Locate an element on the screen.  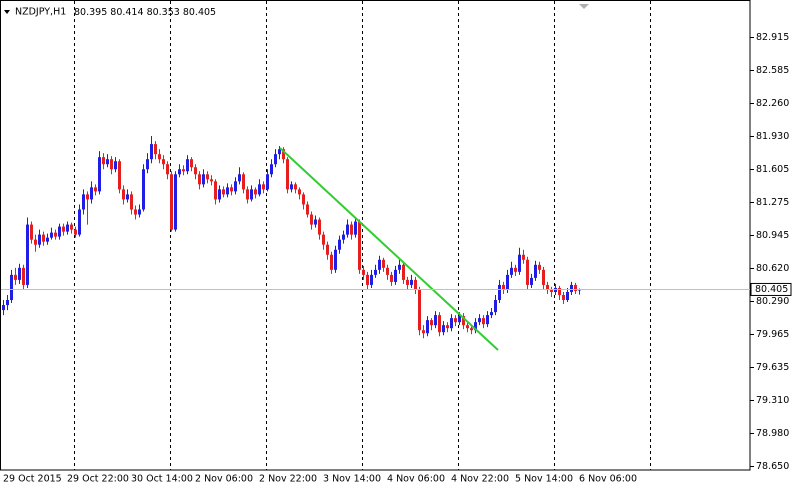
menu-triangle is located at coordinates (7, 12).